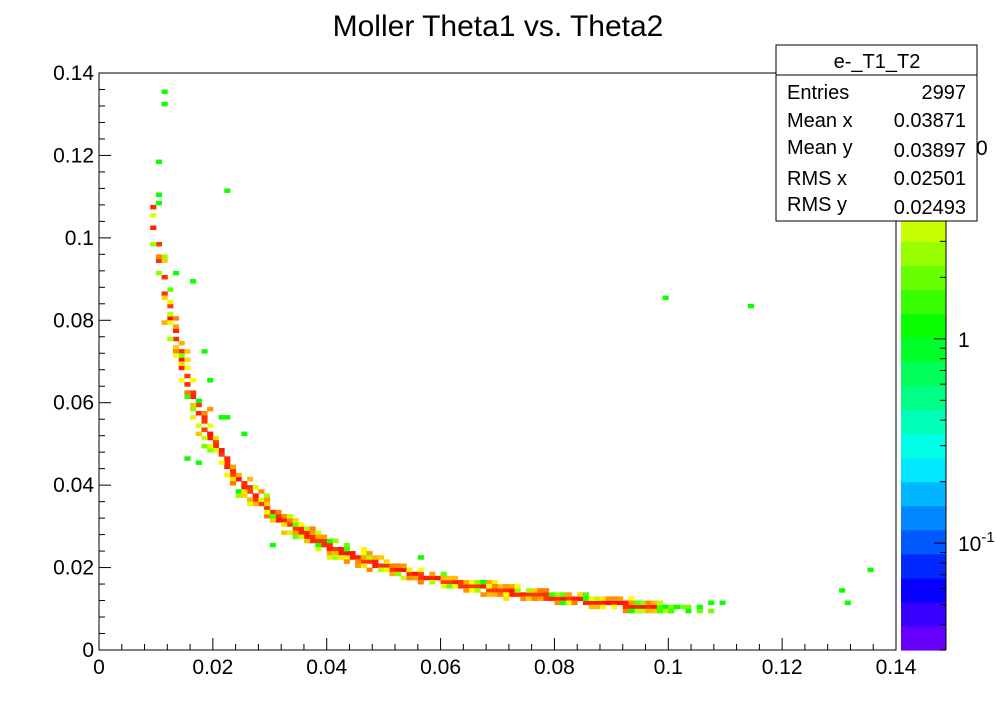  I want to click on stats-value-entries: 2997, so click(944, 93).